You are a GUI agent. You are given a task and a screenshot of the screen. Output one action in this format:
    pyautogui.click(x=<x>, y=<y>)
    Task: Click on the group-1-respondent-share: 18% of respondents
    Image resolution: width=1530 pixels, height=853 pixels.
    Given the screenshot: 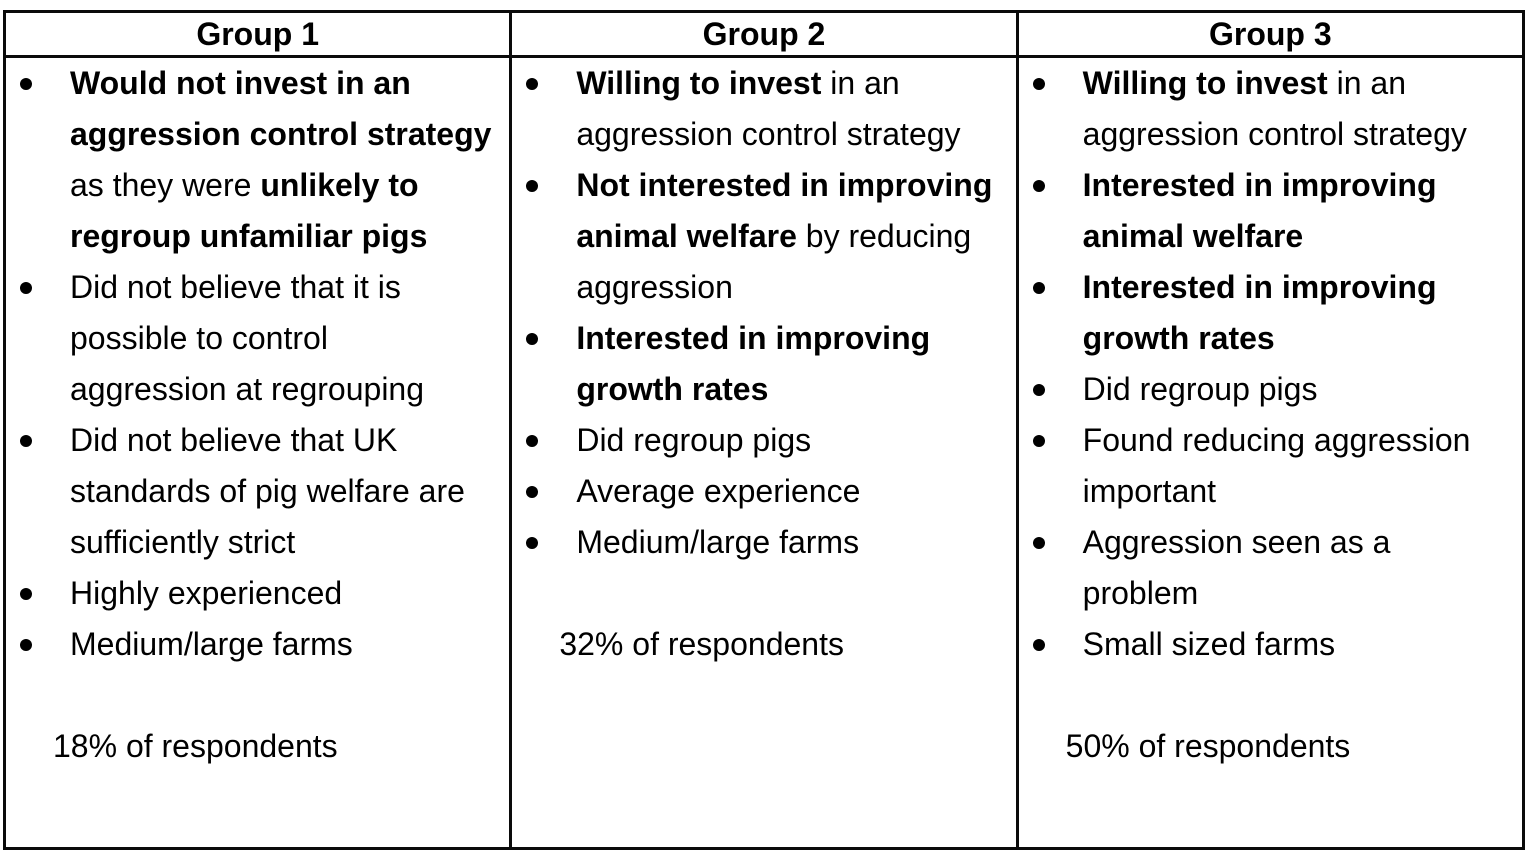 What is the action you would take?
    pyautogui.click(x=195, y=746)
    